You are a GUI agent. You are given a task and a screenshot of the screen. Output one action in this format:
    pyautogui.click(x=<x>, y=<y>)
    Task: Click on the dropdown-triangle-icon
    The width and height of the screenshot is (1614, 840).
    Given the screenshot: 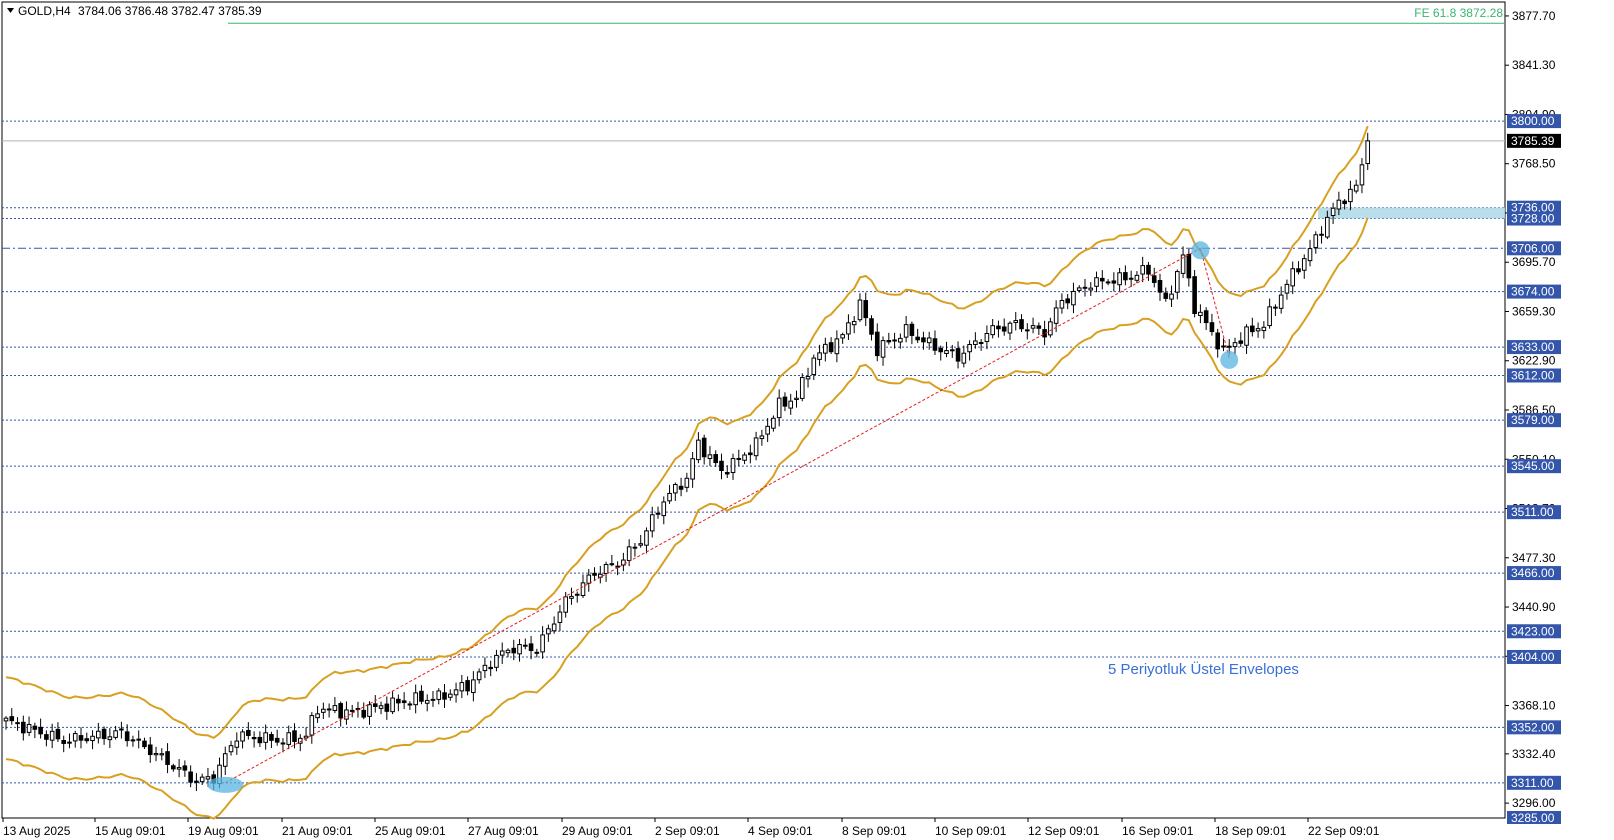 What is the action you would take?
    pyautogui.click(x=10, y=10)
    